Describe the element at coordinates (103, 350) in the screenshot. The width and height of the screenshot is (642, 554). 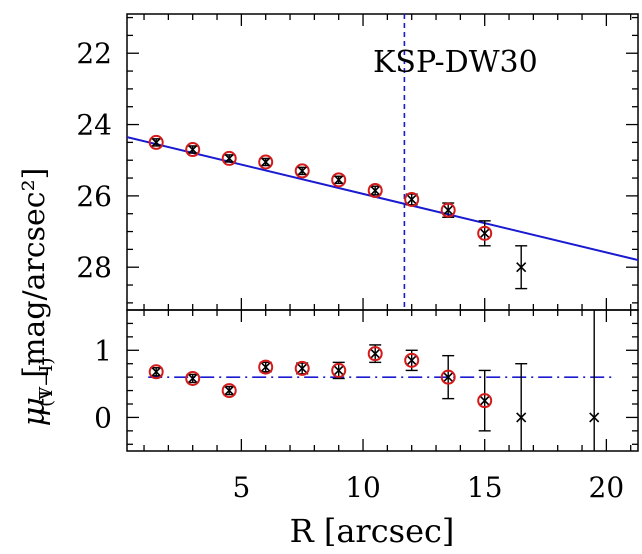
I see `y-tick-label: 1` at that location.